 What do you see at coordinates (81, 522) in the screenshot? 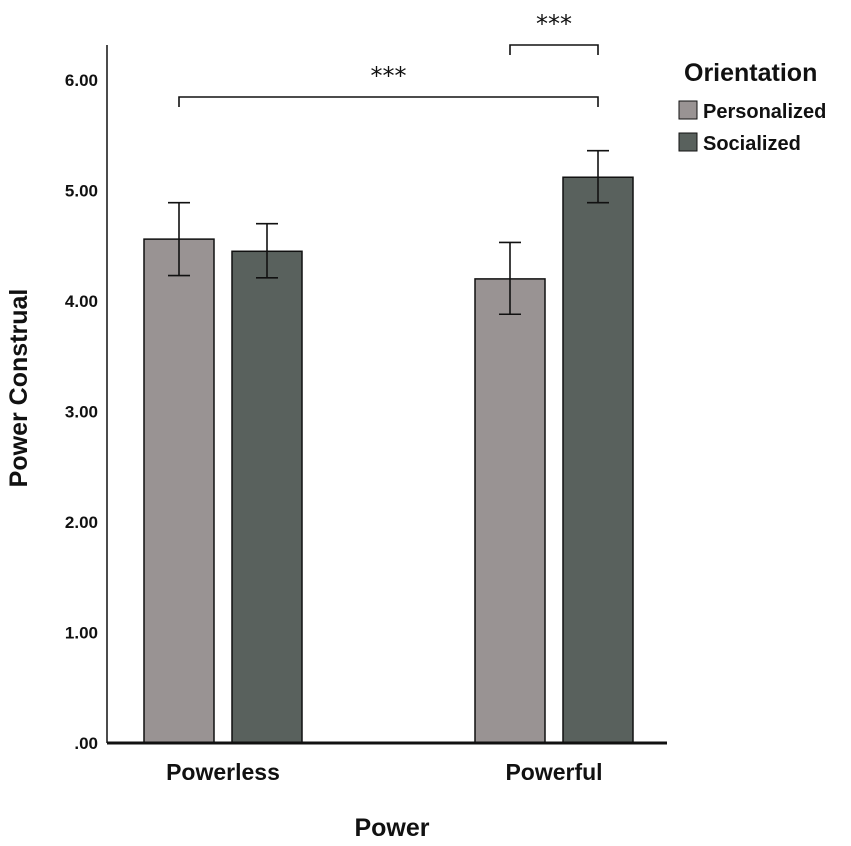
I see `y-tick-label: 2.00` at bounding box center [81, 522].